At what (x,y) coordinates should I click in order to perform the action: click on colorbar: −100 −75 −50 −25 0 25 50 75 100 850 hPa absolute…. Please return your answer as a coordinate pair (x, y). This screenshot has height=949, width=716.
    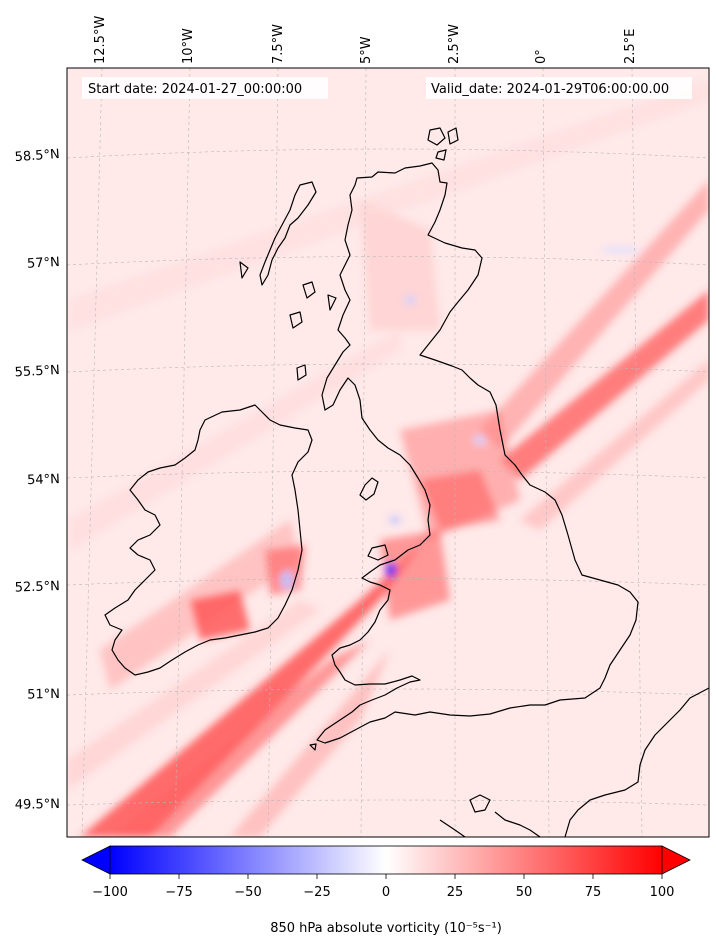
    Looking at the image, I should click on (386, 890).